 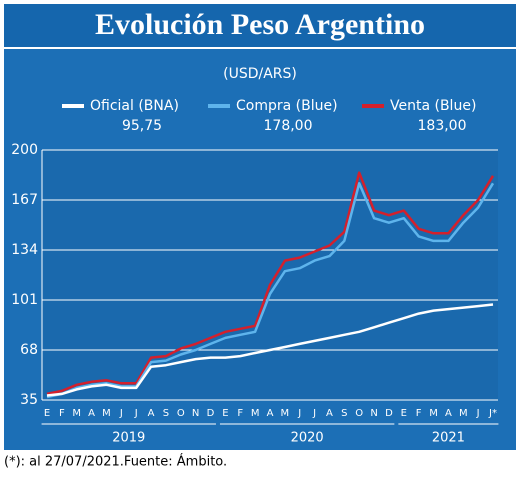 I want to click on y-tick-label: 200, so click(x=24, y=150).